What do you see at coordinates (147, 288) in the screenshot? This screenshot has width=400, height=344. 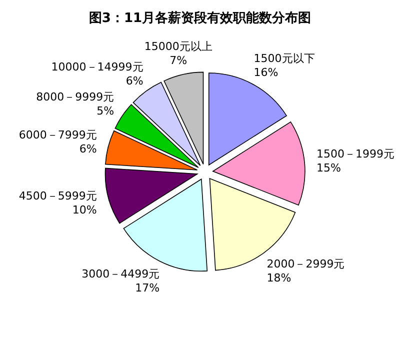 I see `data-label: 17%` at bounding box center [147, 288].